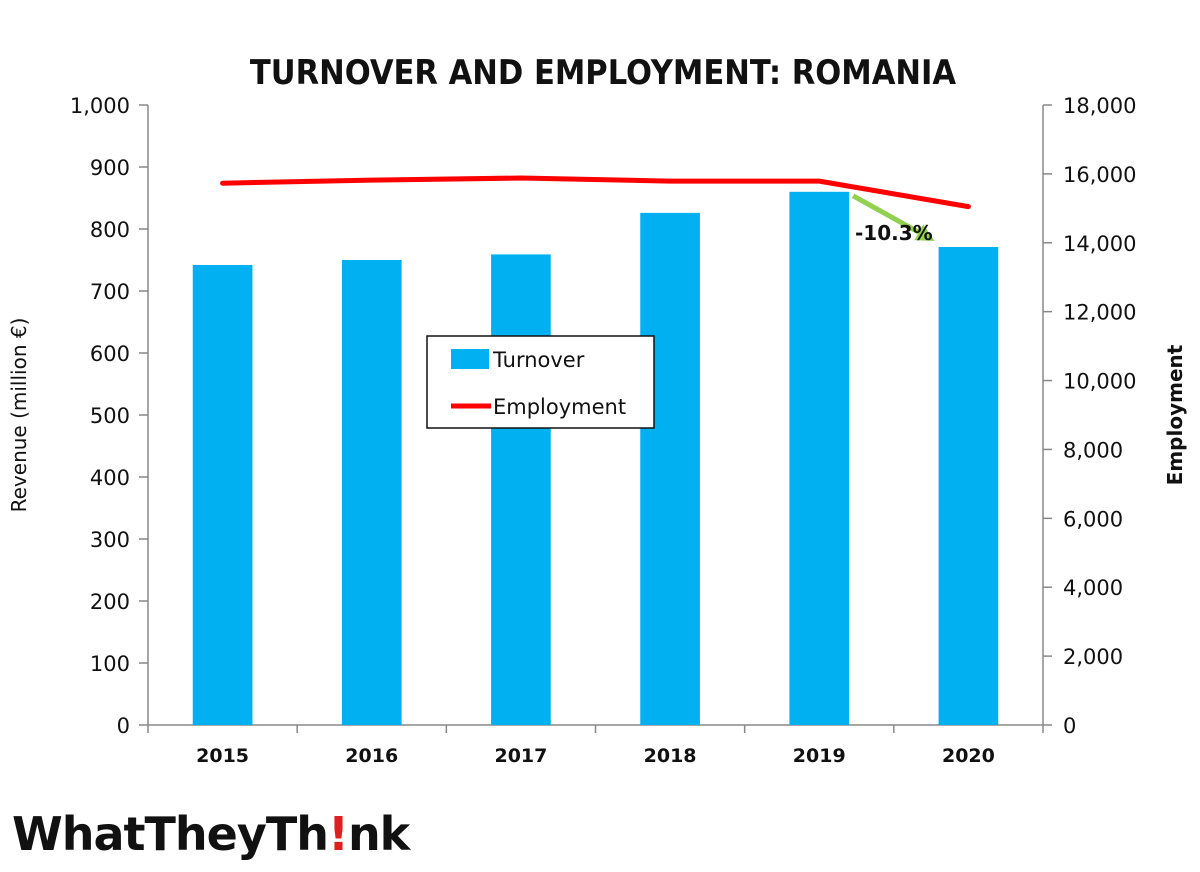  Describe the element at coordinates (886, 214) in the screenshot. I see `change-arrow` at that location.